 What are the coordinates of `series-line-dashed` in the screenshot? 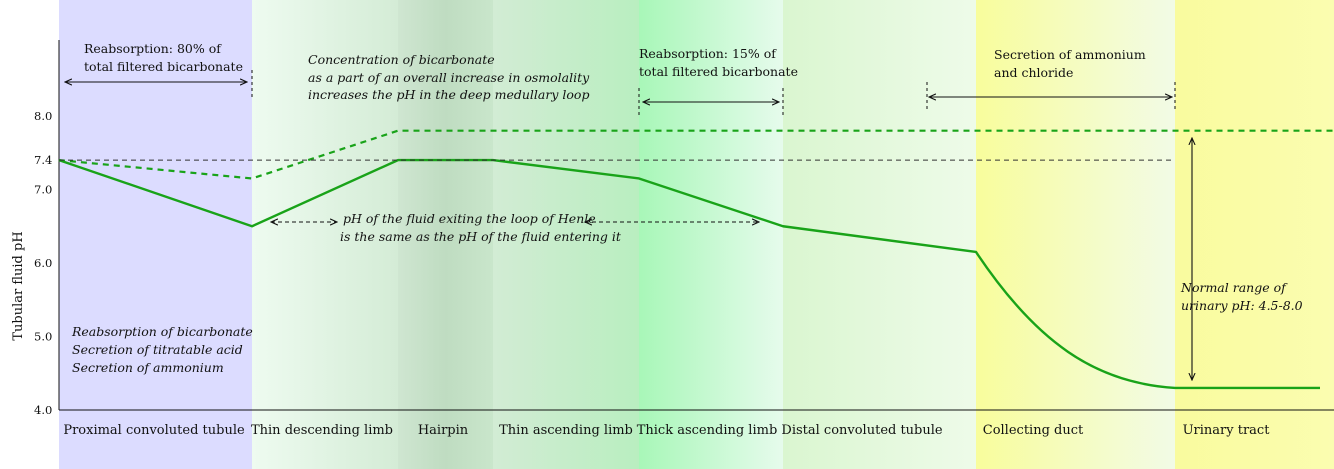 It's located at (696, 154).